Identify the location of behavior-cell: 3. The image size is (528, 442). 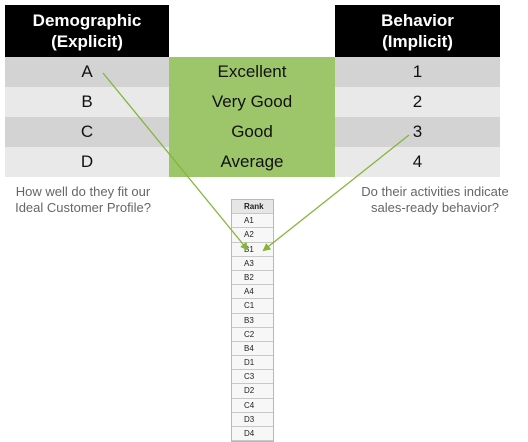
(417, 132).